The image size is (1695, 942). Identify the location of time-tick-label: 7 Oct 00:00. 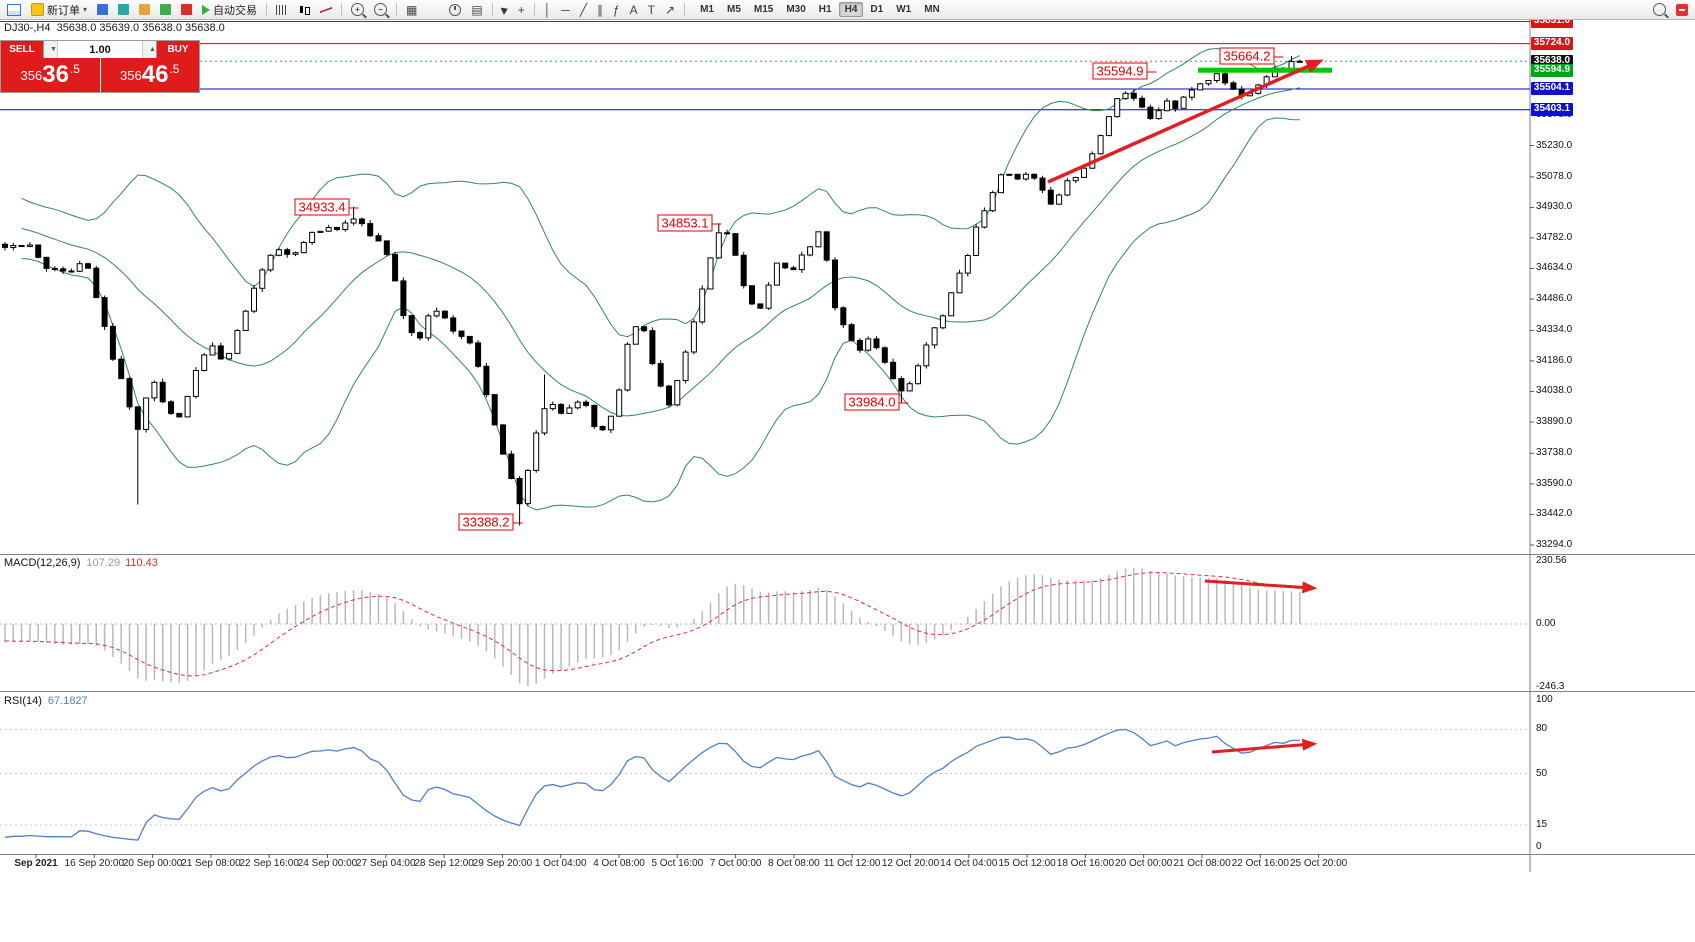
(735, 863).